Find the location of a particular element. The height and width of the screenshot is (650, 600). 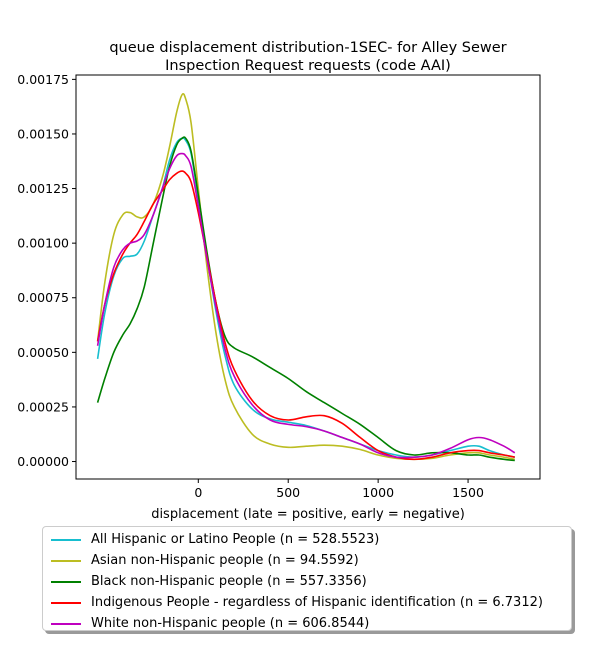

x-tick-label: 1000 is located at coordinates (378, 492).